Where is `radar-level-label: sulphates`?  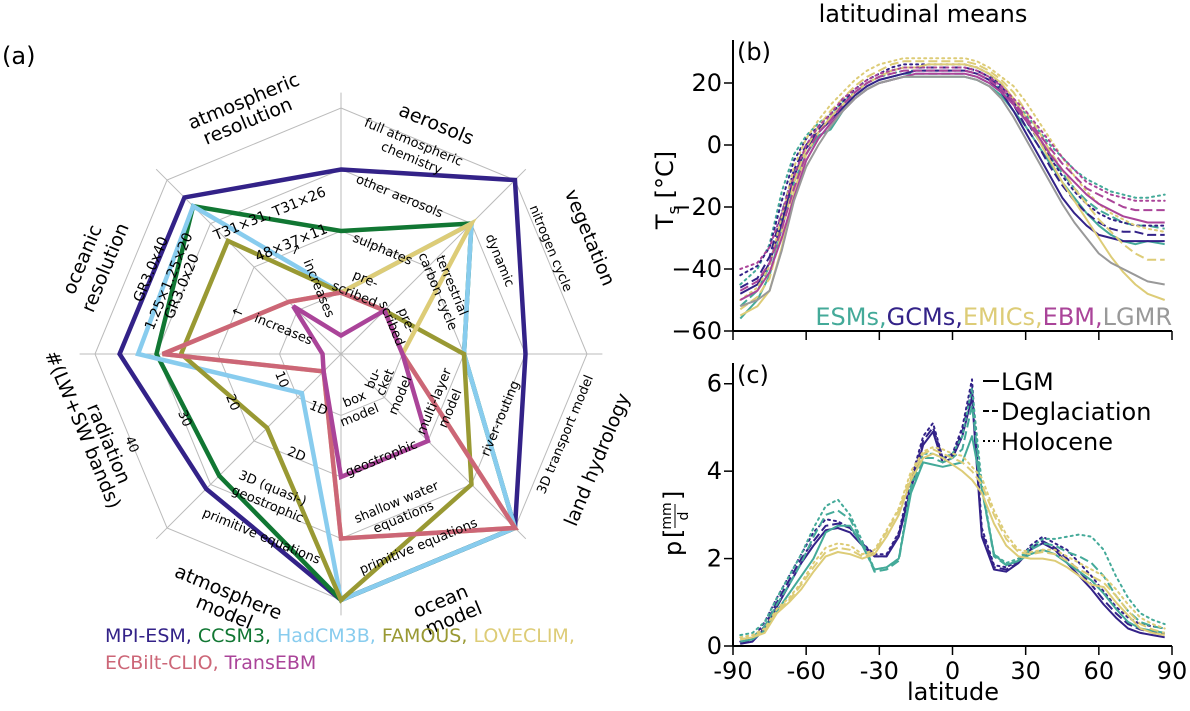 radar-level-label: sulphates is located at coordinates (382, 250).